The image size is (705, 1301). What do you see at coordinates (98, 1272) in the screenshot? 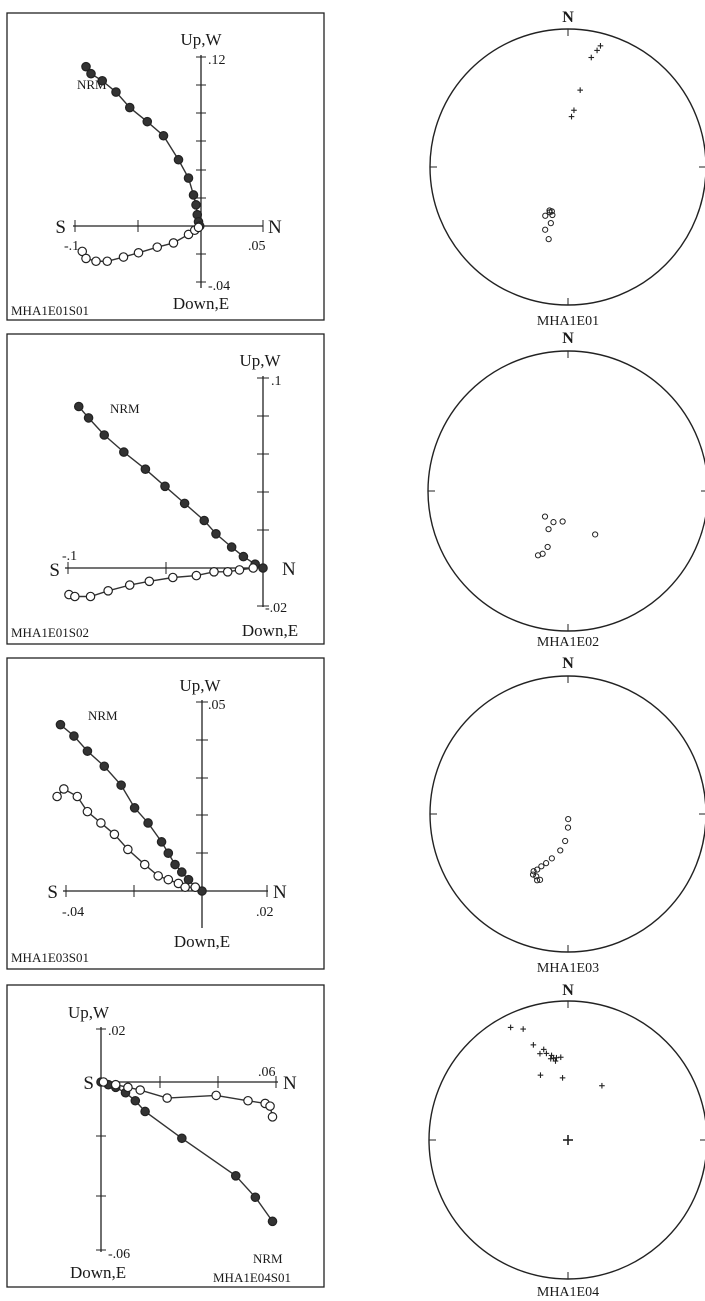
I see `panel-4-down-label: Down,E` at bounding box center [98, 1272].